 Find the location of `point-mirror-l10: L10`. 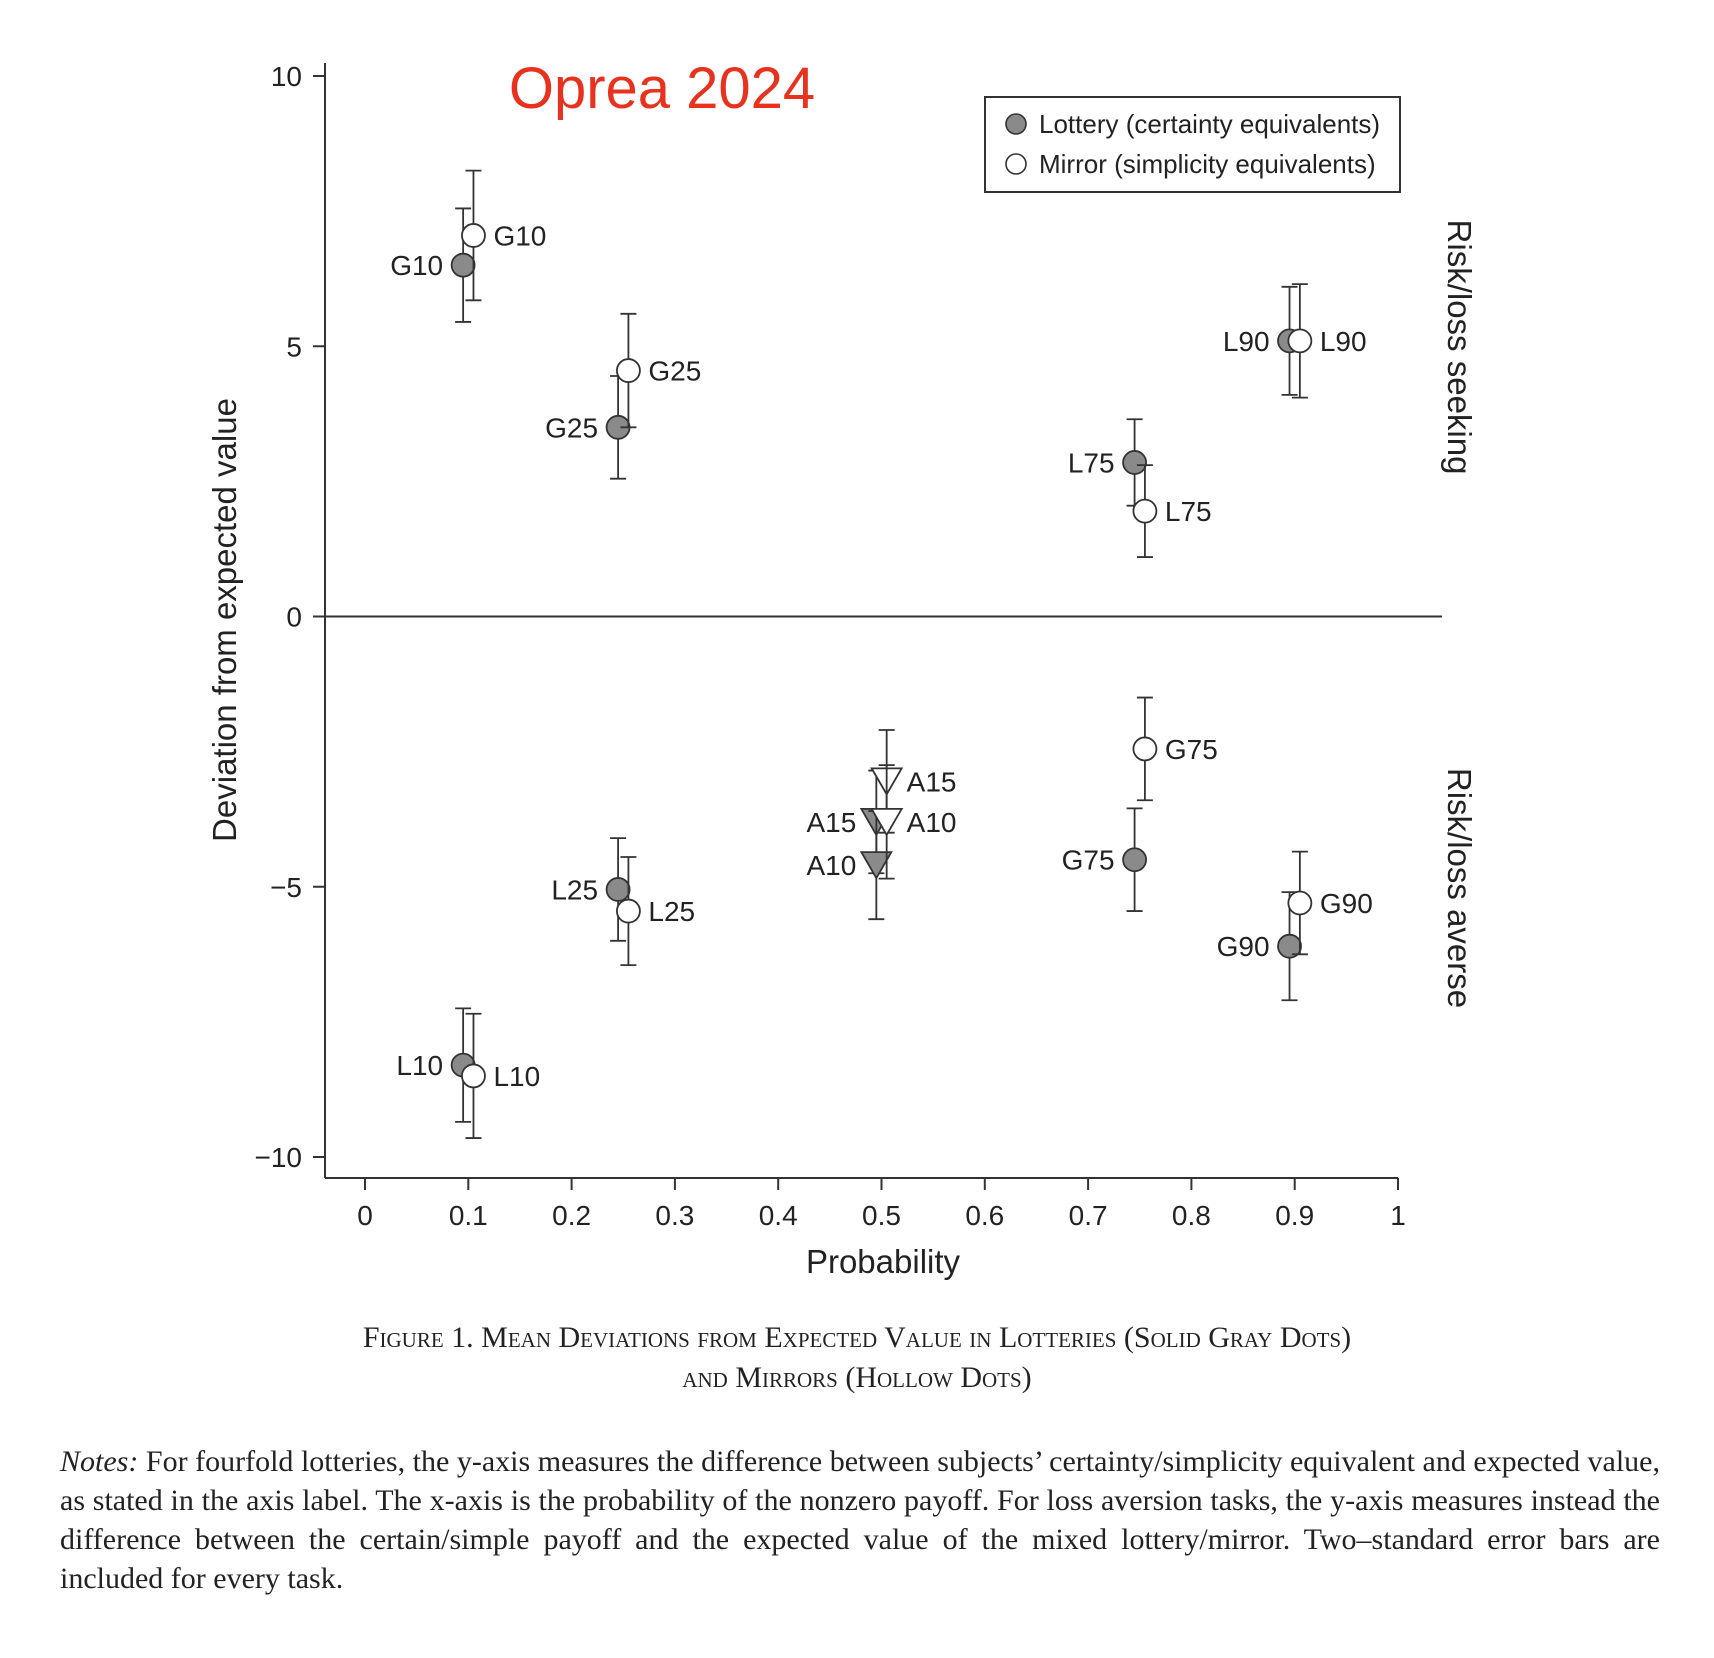

point-mirror-l10: L10 is located at coordinates (500, 1075).